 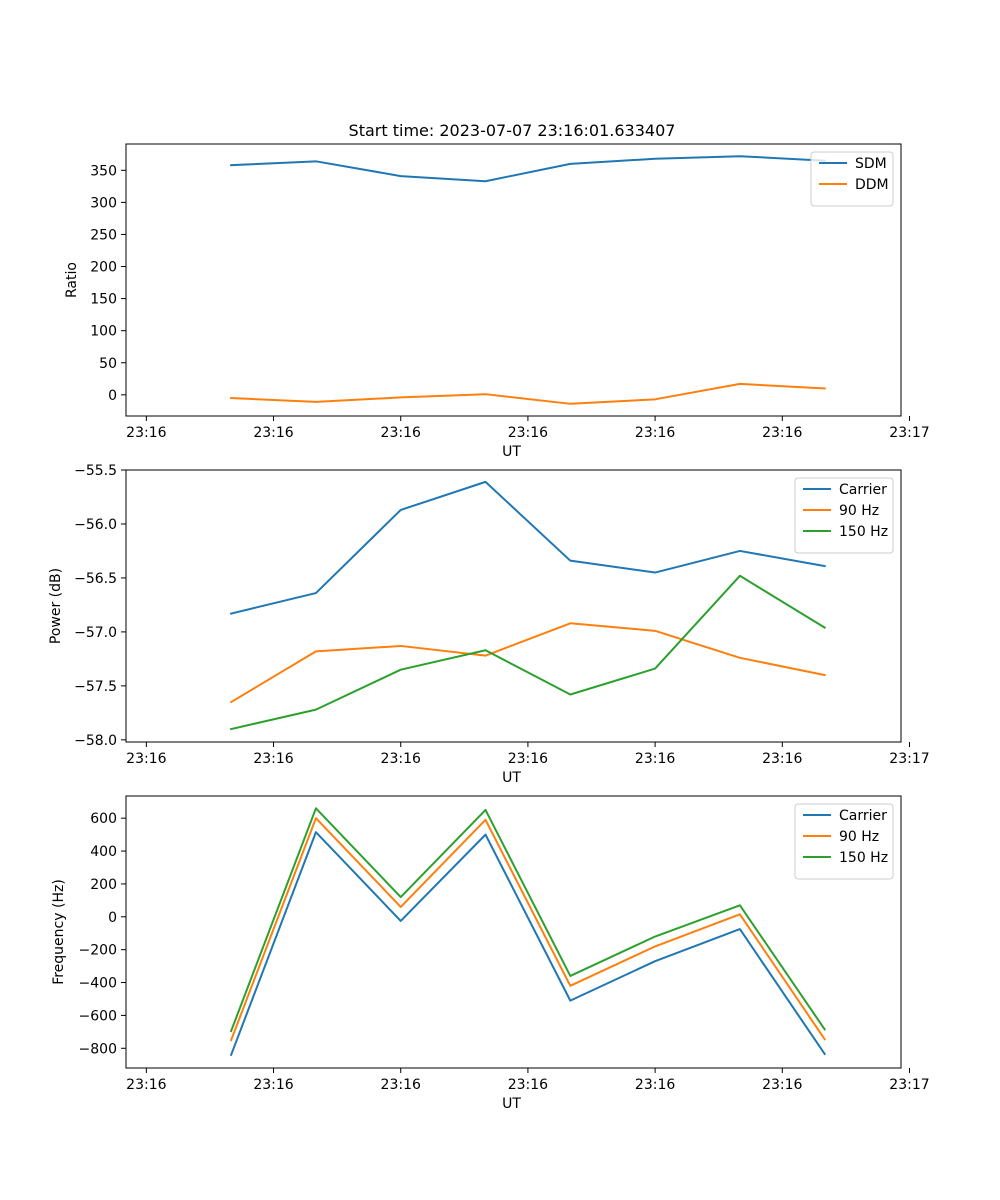 What do you see at coordinates (528, 393) in the screenshot?
I see `series-line-ddm` at bounding box center [528, 393].